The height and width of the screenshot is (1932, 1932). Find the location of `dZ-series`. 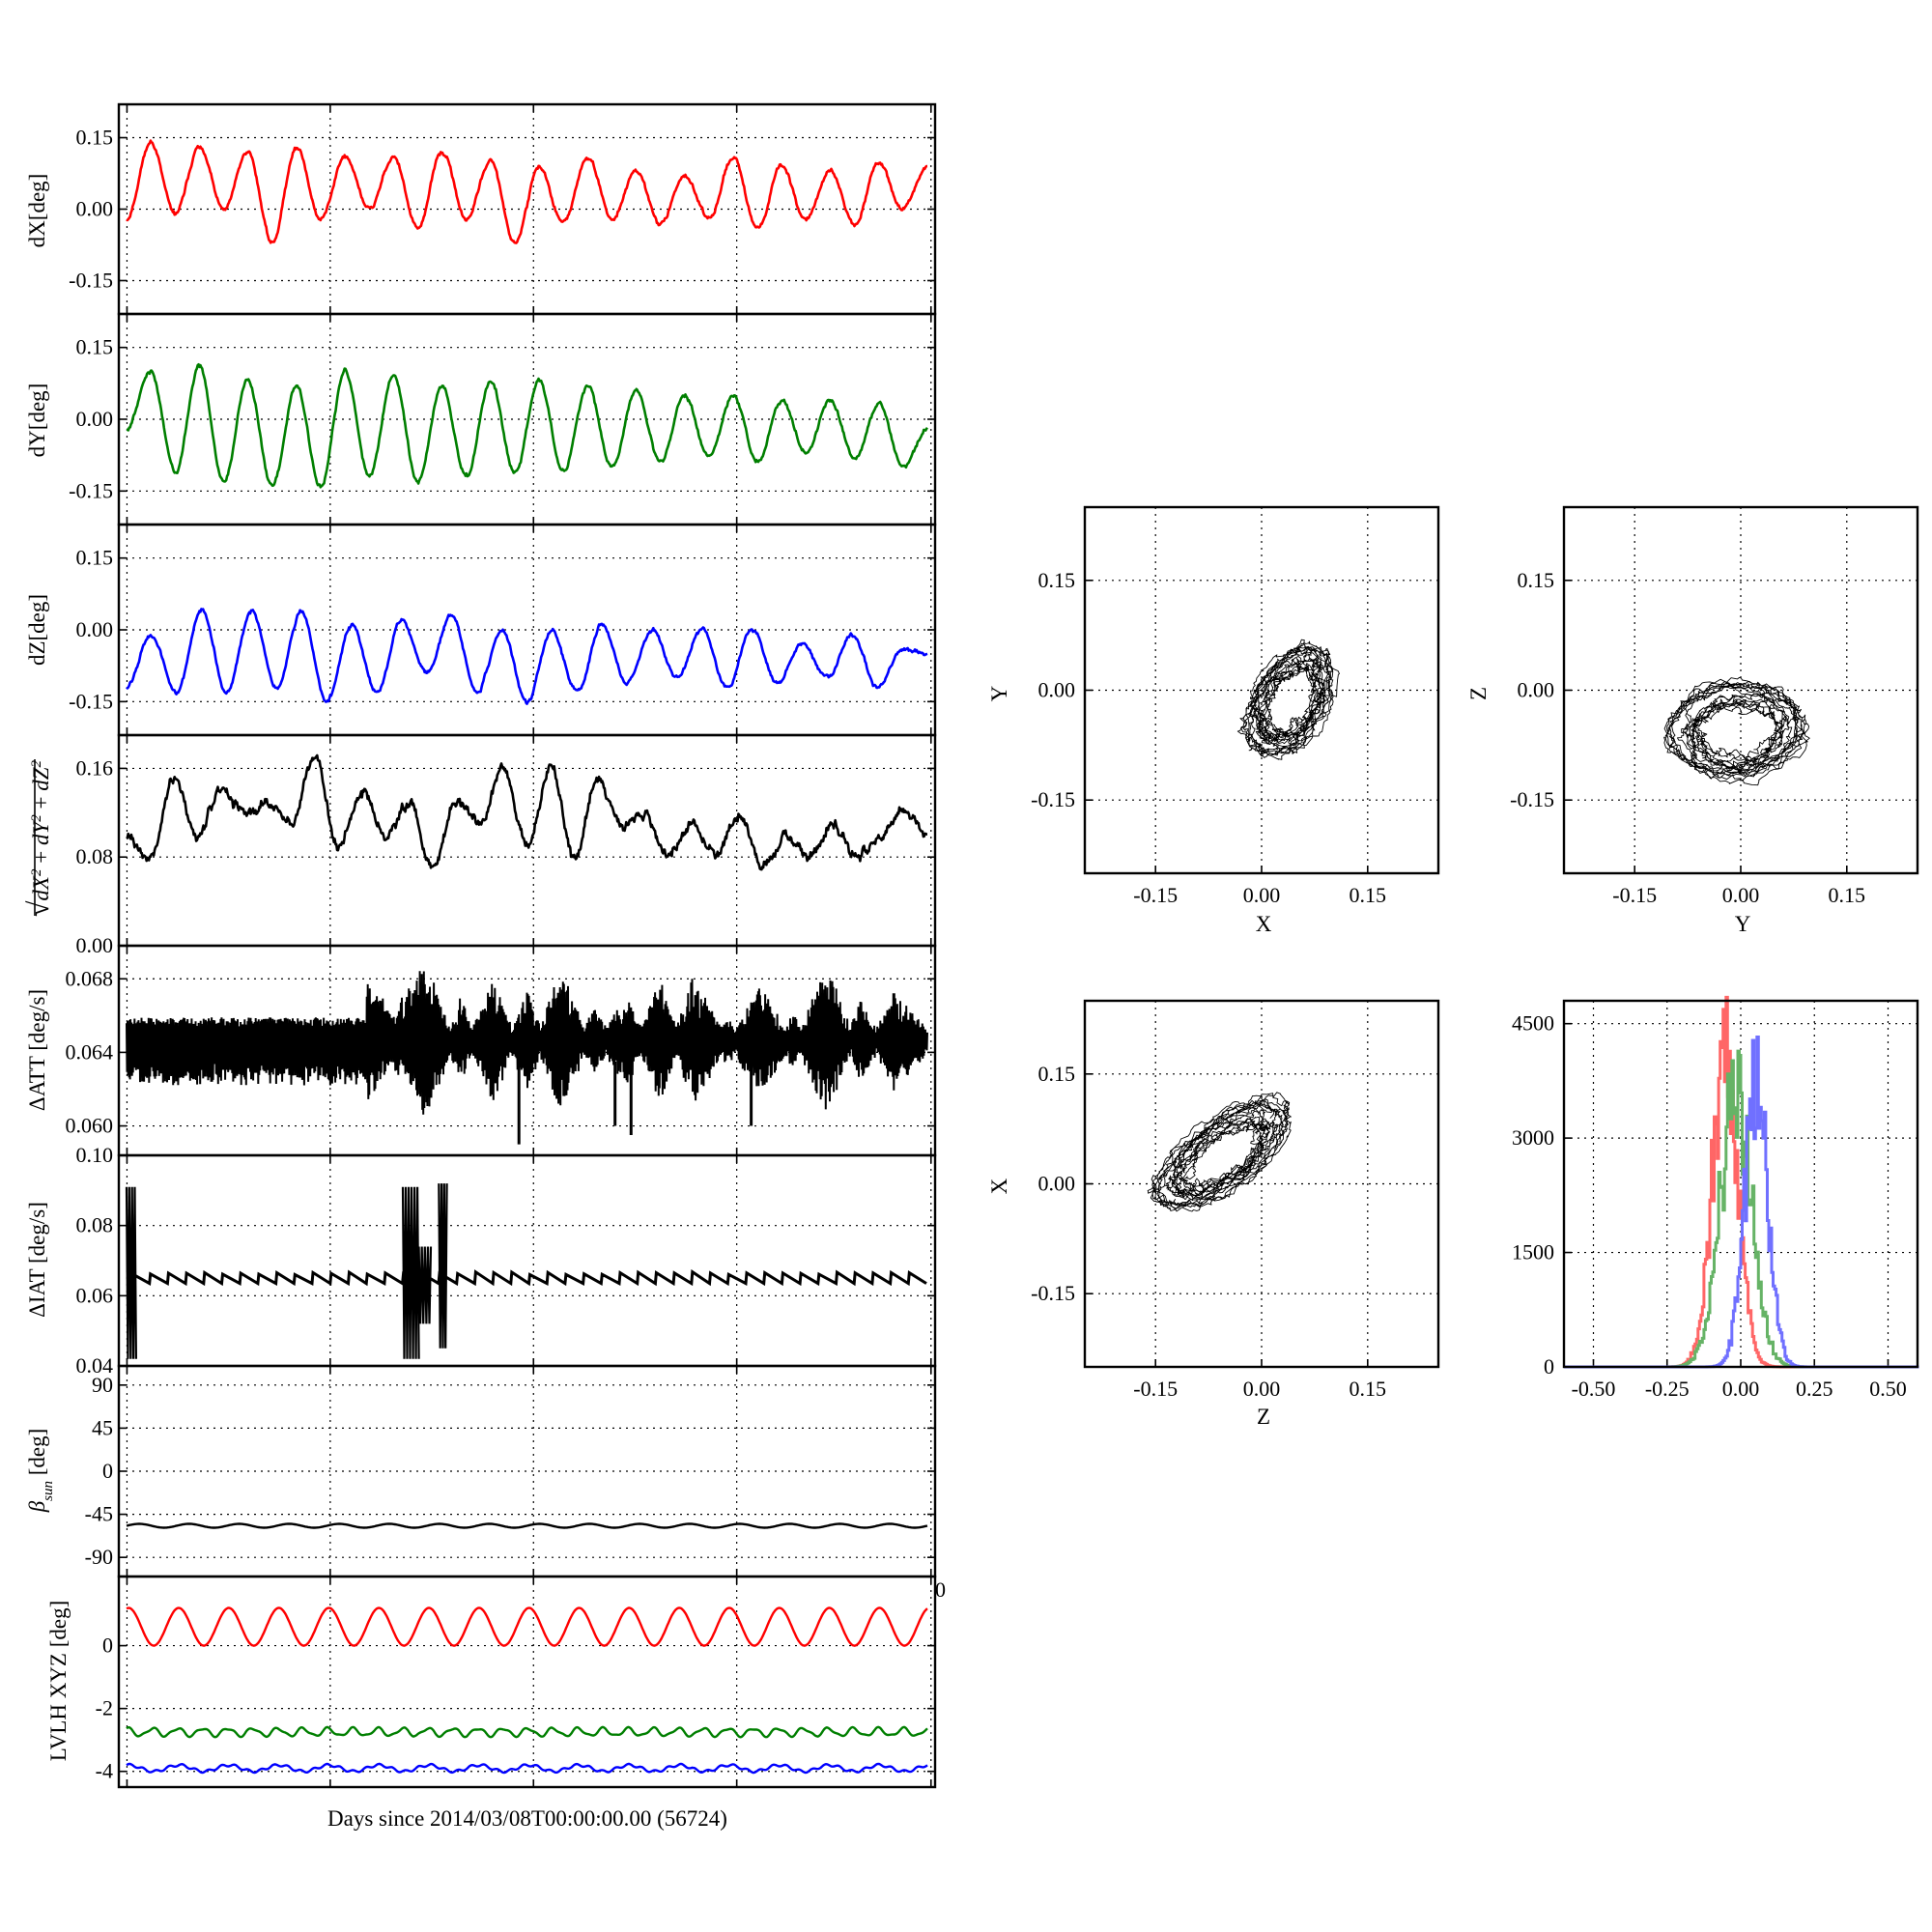

dZ-series is located at coordinates (527, 656).